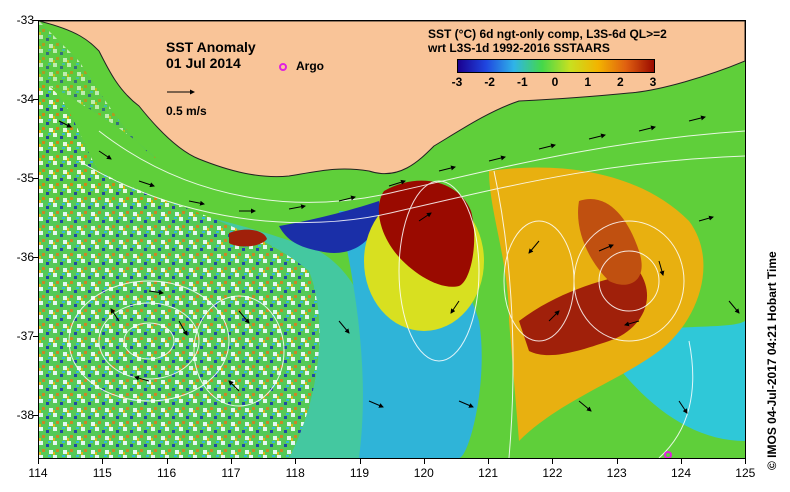 This screenshot has width=790, height=492. What do you see at coordinates (186, 111) in the screenshot?
I see `velocity-scale-label: 0.5 m/s` at bounding box center [186, 111].